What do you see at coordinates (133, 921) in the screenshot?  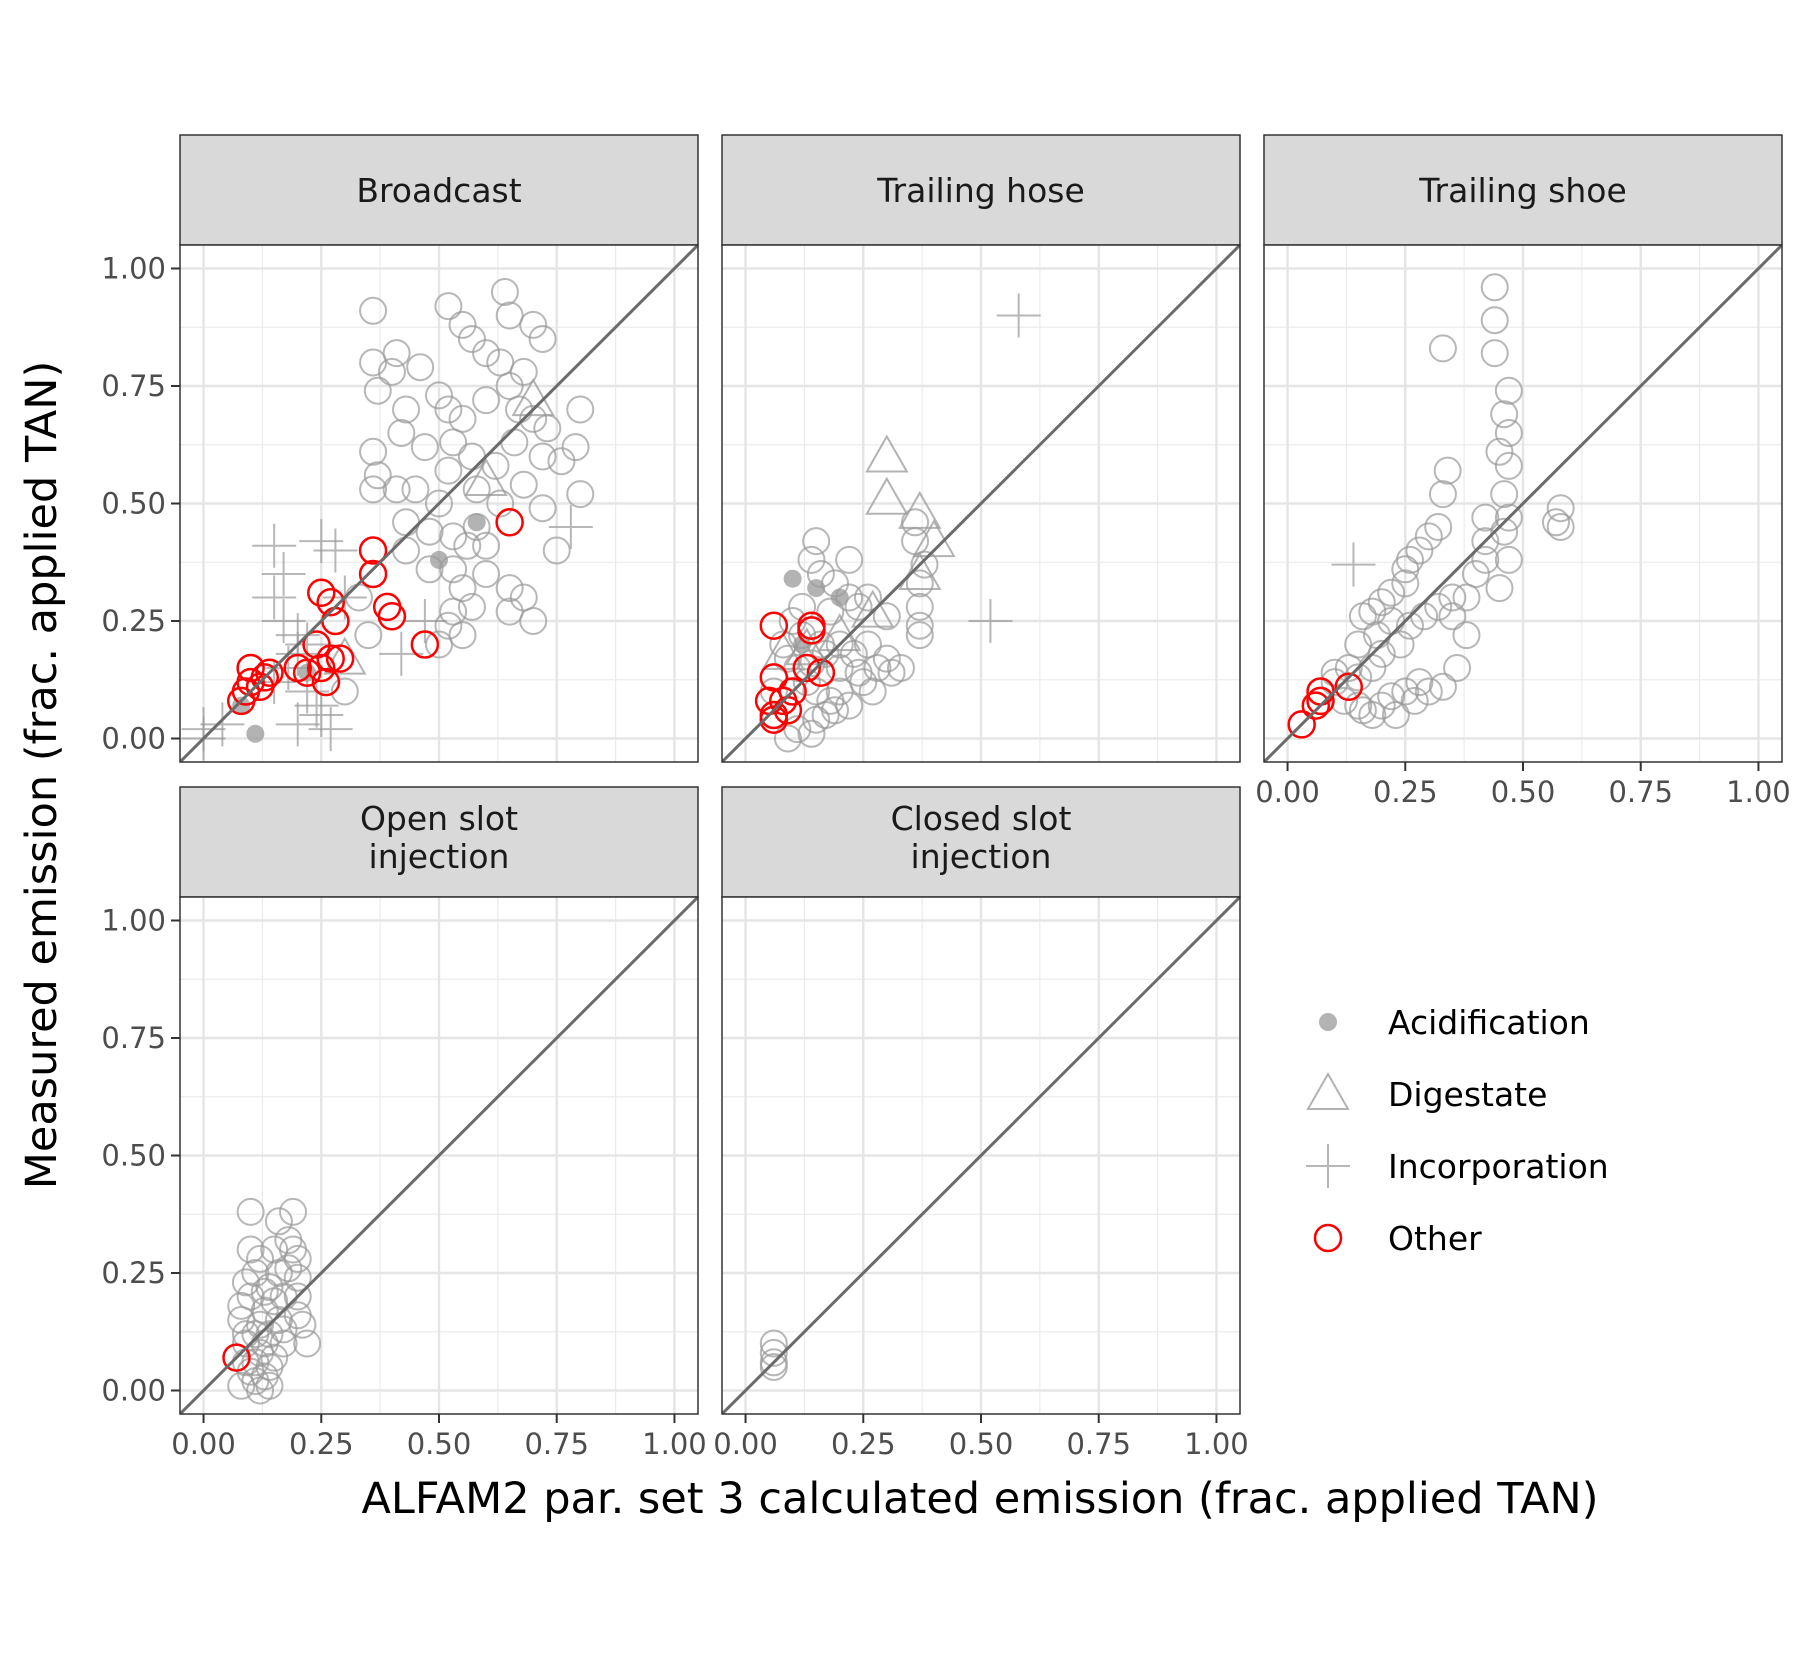 I see `y-tick-label: 1.00` at bounding box center [133, 921].